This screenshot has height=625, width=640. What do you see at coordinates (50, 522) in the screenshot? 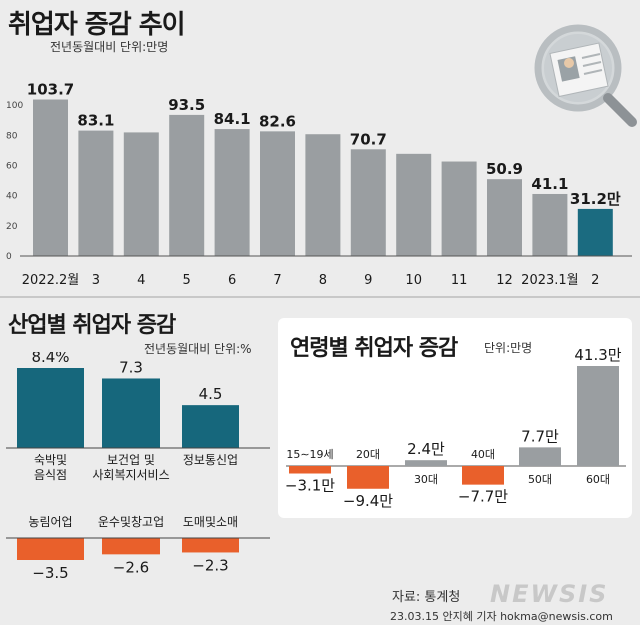
I see `industry-label-3: 농림어업` at bounding box center [50, 522].